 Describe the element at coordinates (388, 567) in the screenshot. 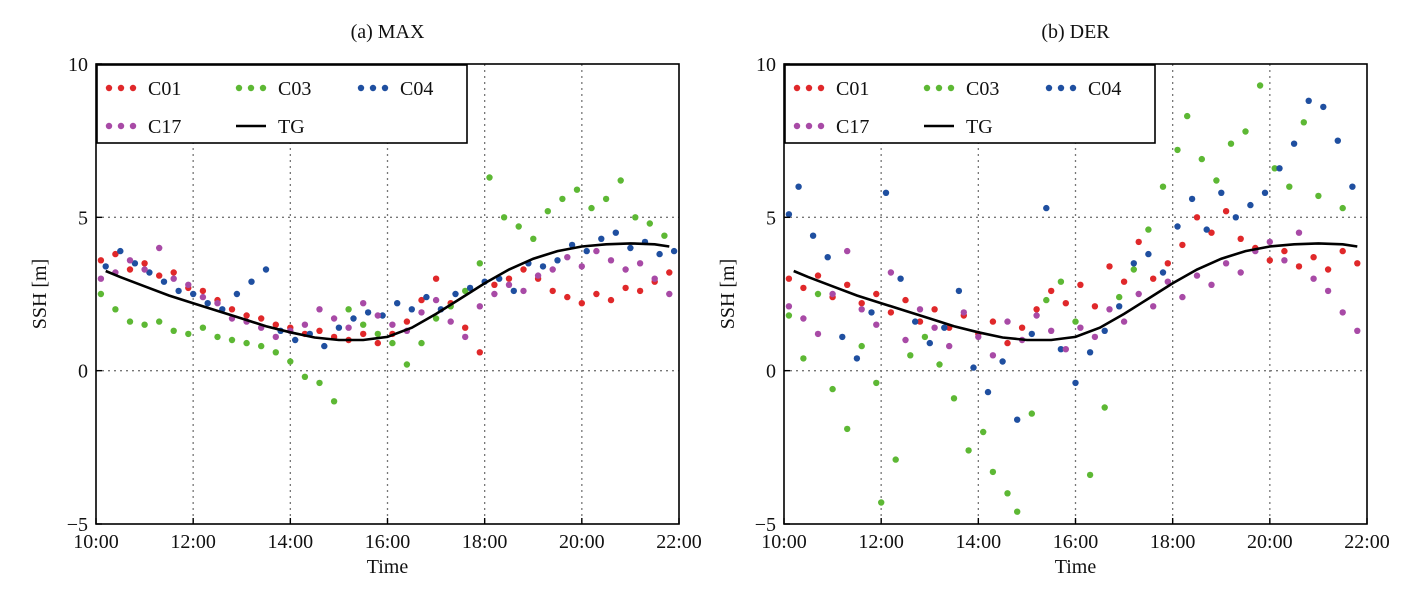

I see `x-axis-title: Time` at that location.